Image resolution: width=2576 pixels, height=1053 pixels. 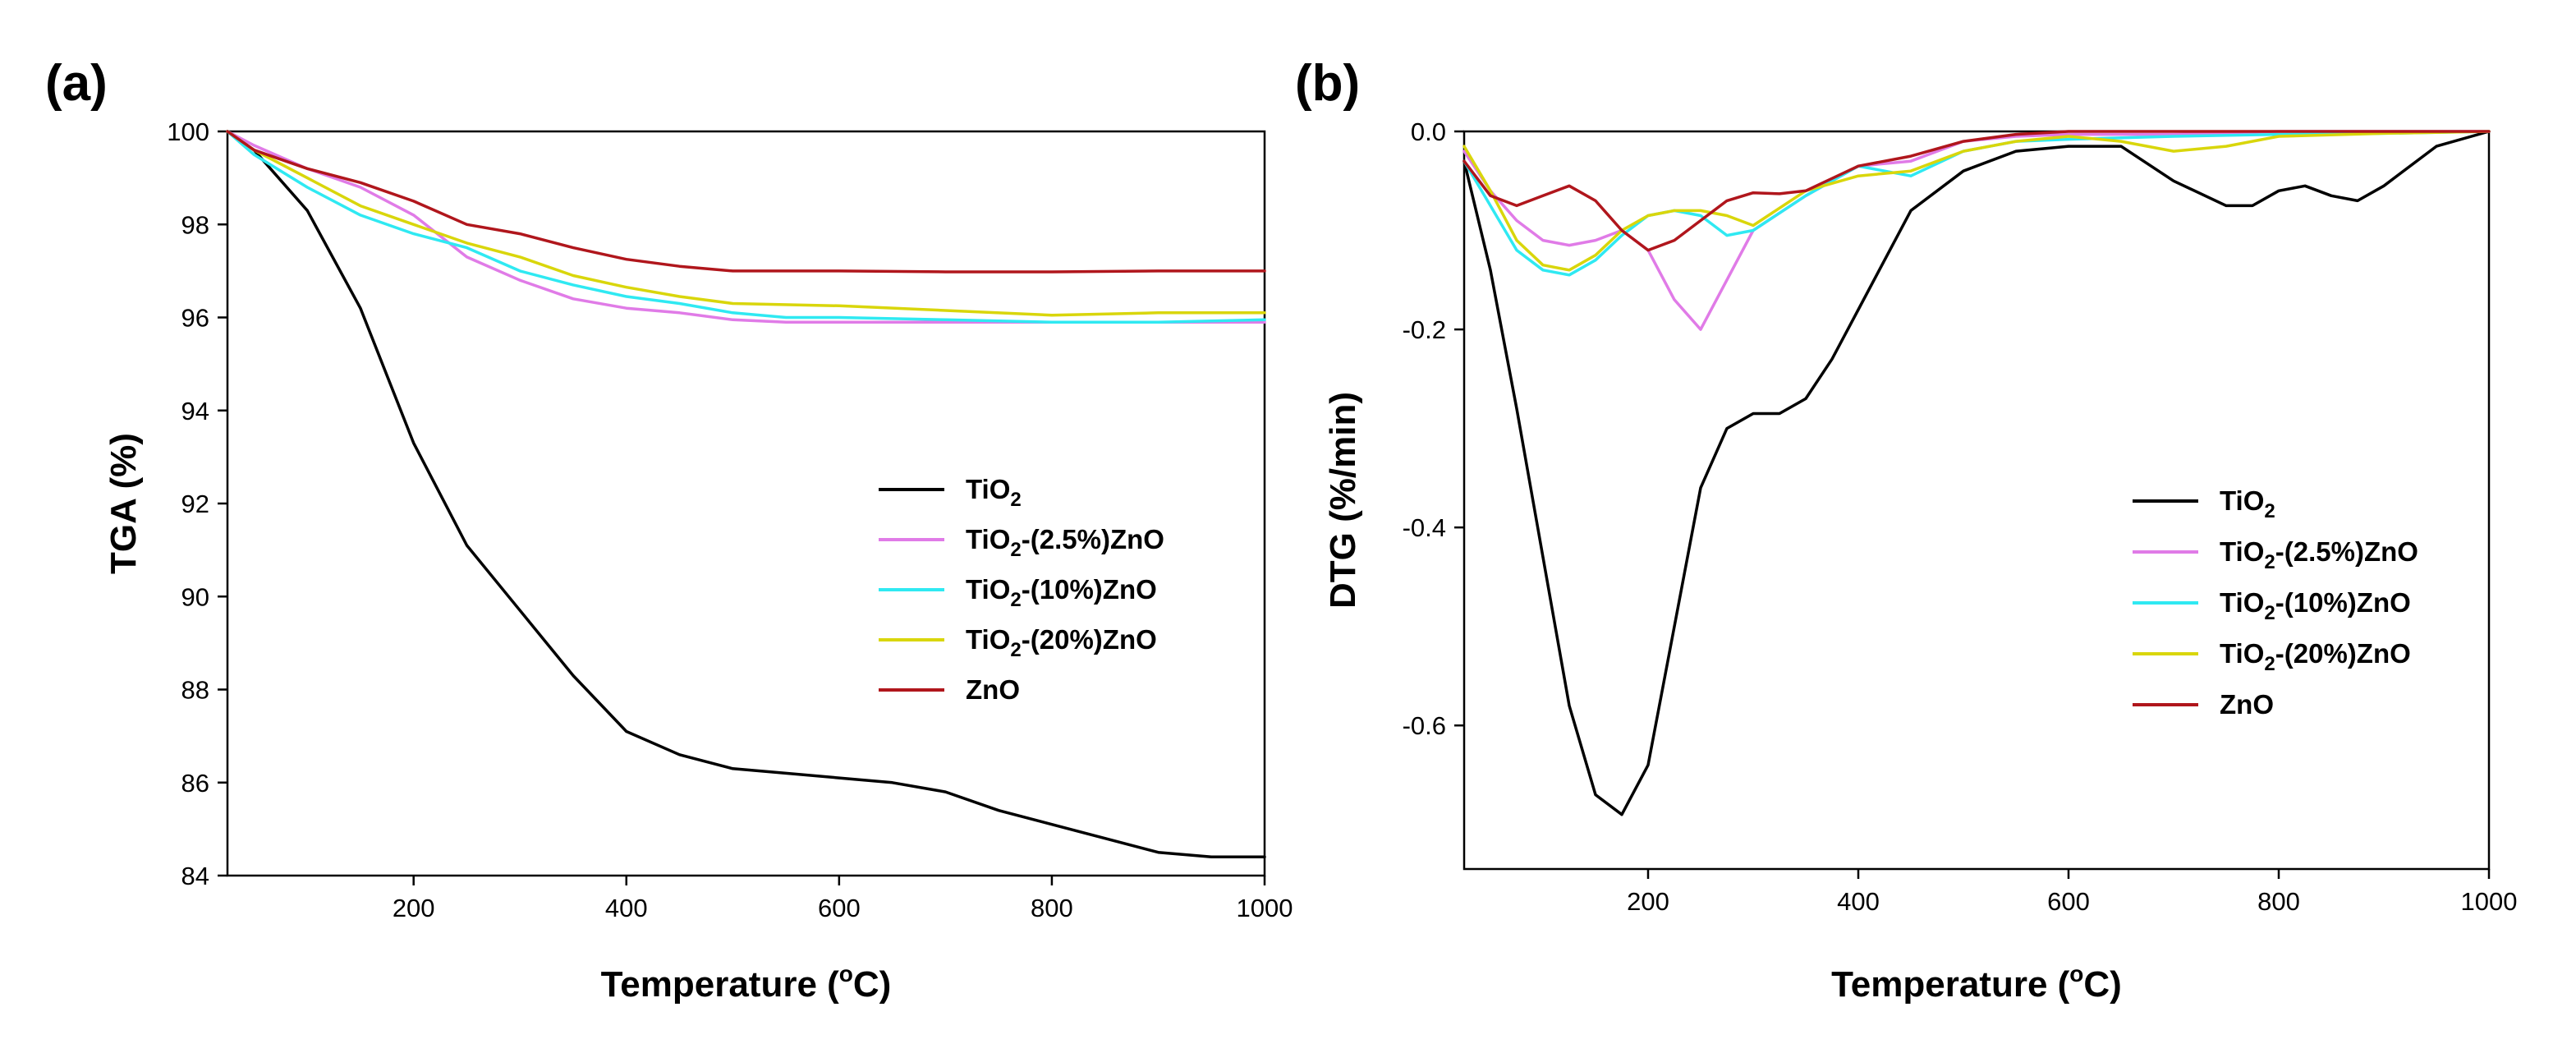 I want to click on panel-label: (b), so click(x=1327, y=83).